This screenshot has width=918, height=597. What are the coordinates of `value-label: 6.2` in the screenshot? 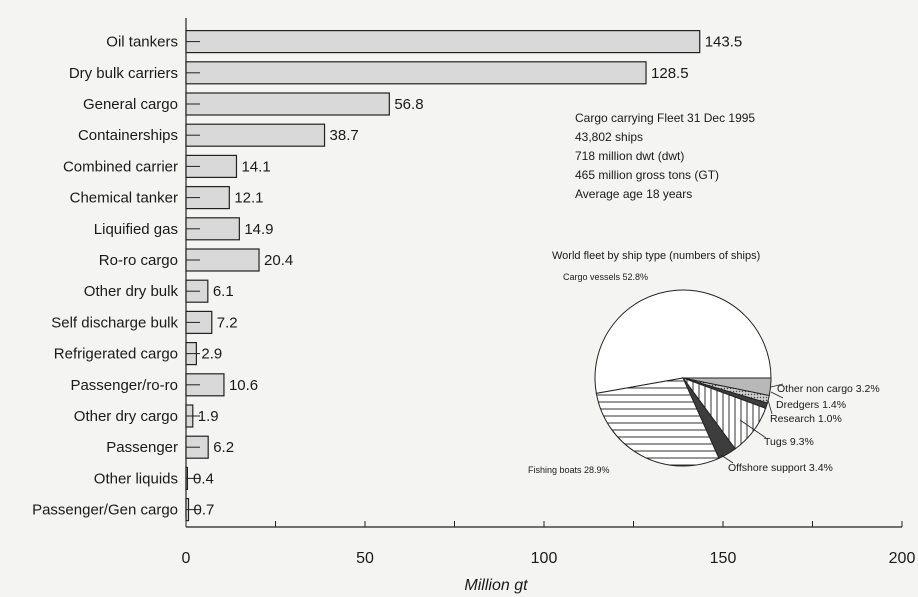 It's located at (223, 447).